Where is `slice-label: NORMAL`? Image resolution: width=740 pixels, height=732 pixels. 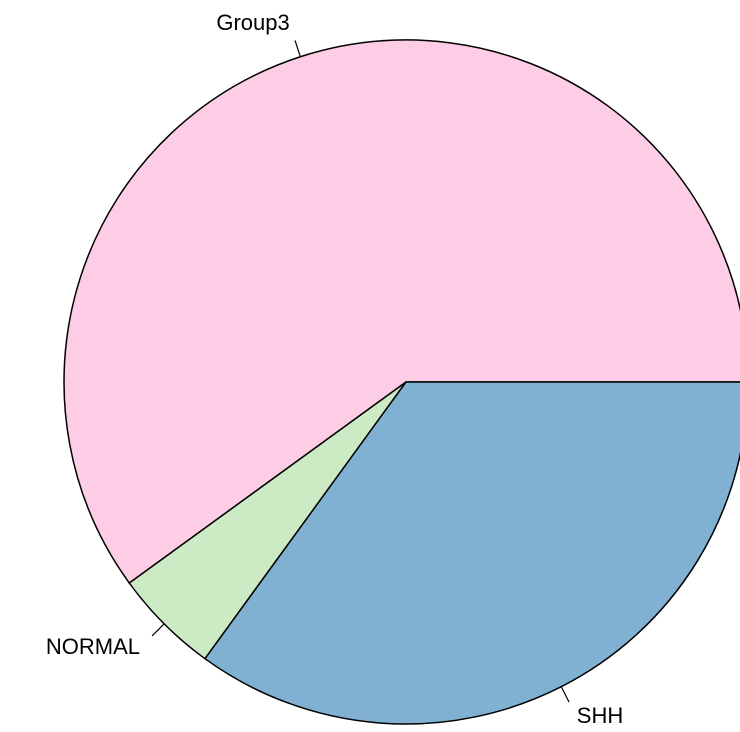 slice-label: NORMAL is located at coordinates (93, 646).